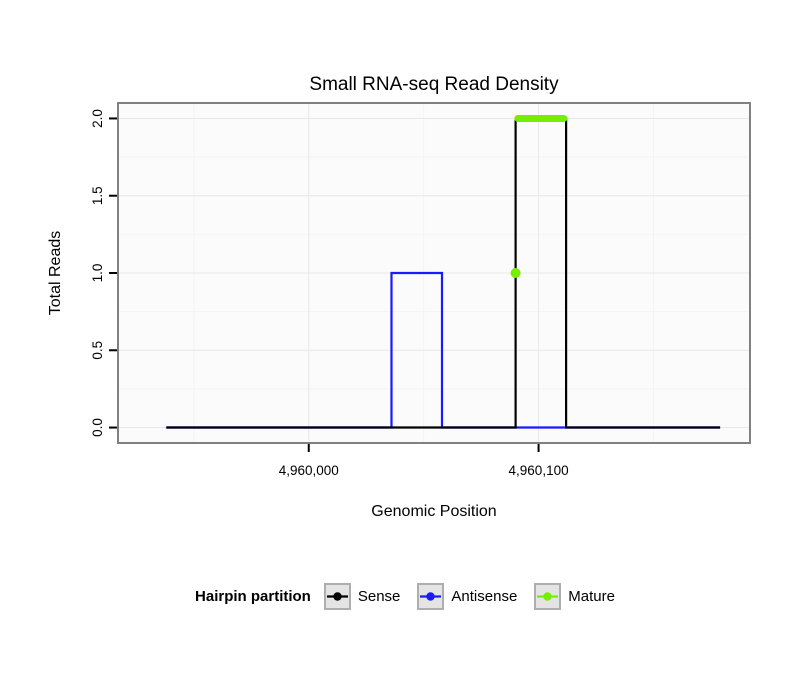  I want to click on y-tick-label: 0.0, so click(97, 427).